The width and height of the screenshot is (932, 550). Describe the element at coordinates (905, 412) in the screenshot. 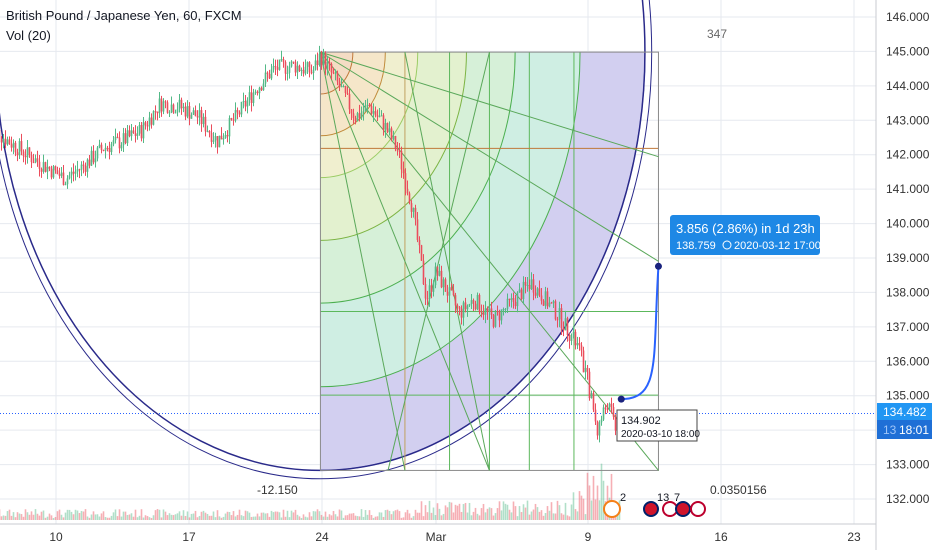

I see `current-price-value: 134.482` at that location.